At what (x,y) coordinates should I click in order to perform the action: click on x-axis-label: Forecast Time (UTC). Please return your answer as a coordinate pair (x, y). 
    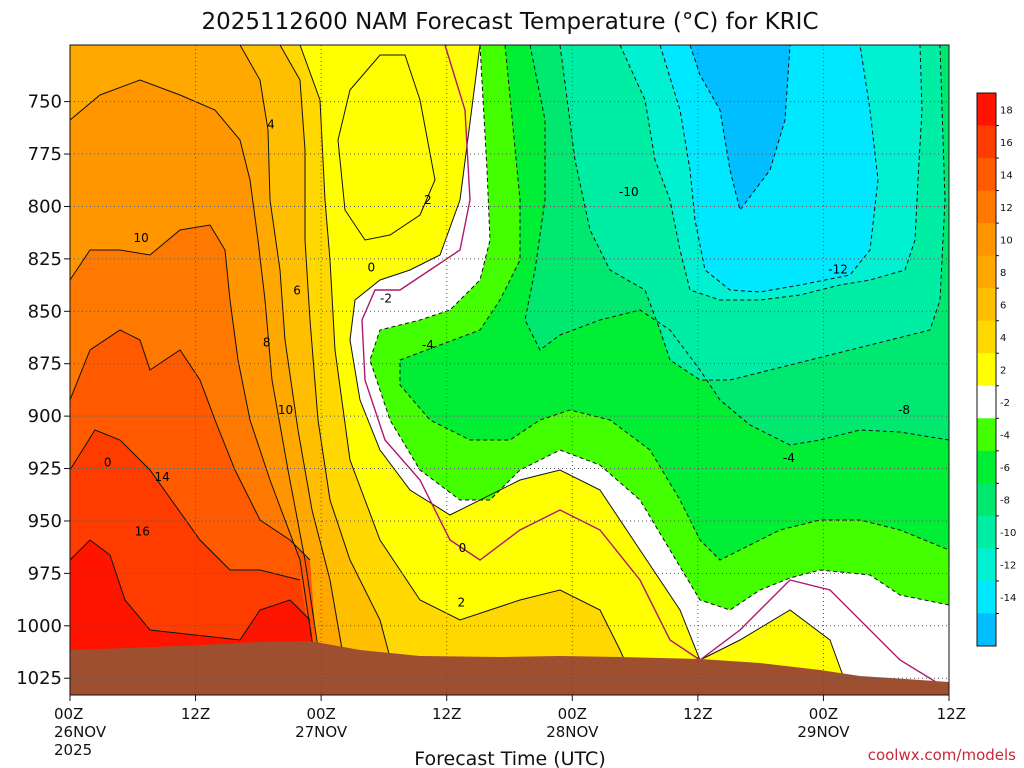
    Looking at the image, I should click on (509, 758).